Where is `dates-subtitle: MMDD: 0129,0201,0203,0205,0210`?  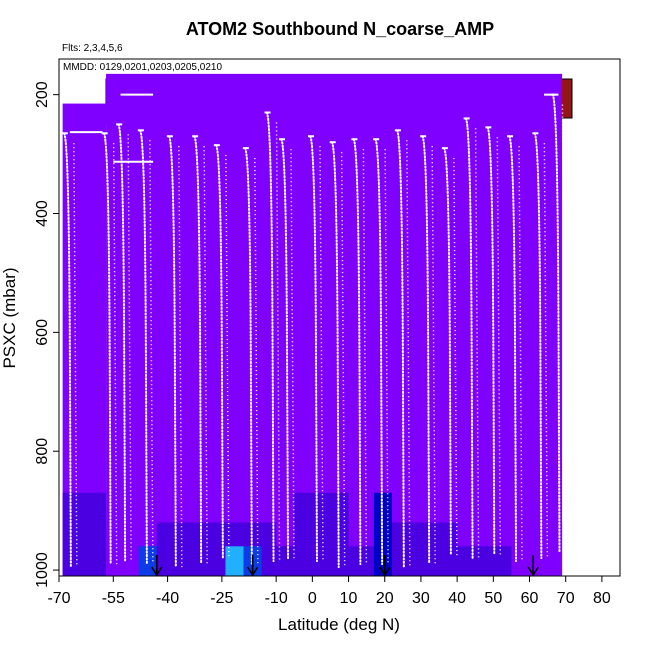 dates-subtitle: MMDD: 0129,0201,0203,0205,0210 is located at coordinates (142, 67).